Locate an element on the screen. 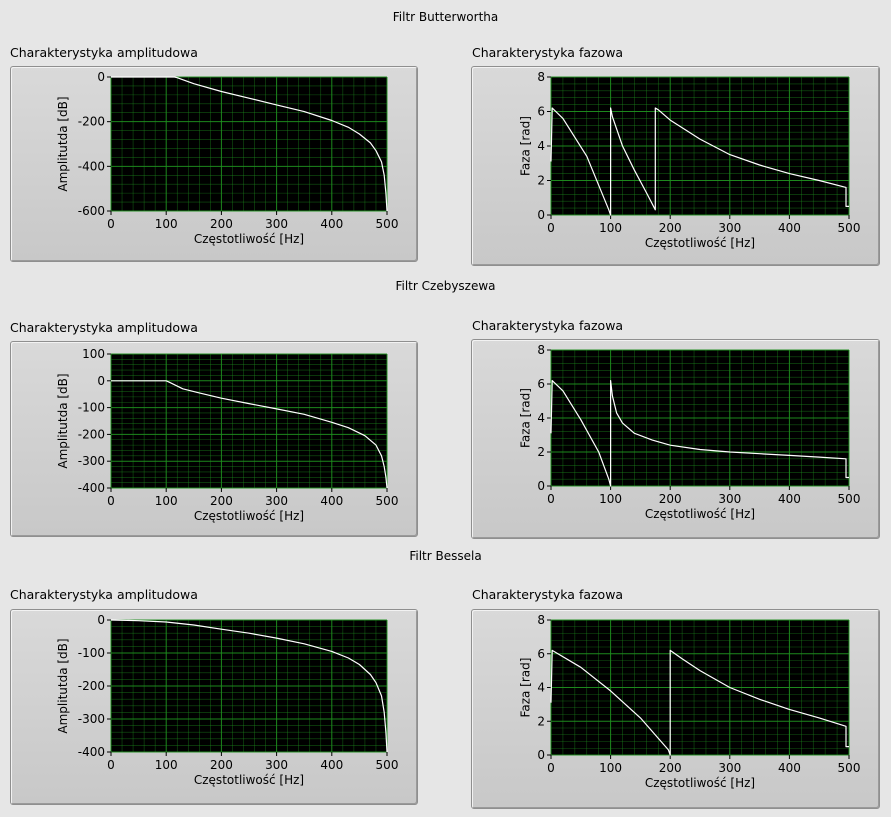 The image size is (891, 817). chart-title-bessel-phase: Charakterystyka fazowa is located at coordinates (548, 594).